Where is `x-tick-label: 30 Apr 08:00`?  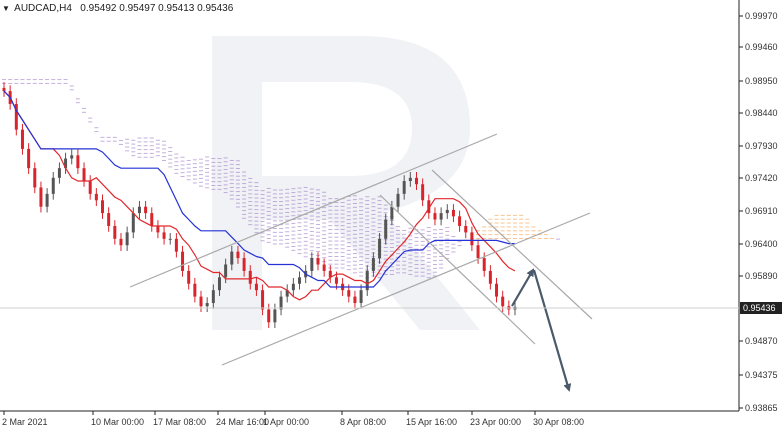
x-tick-label: 30 Apr 08:00 is located at coordinates (558, 422).